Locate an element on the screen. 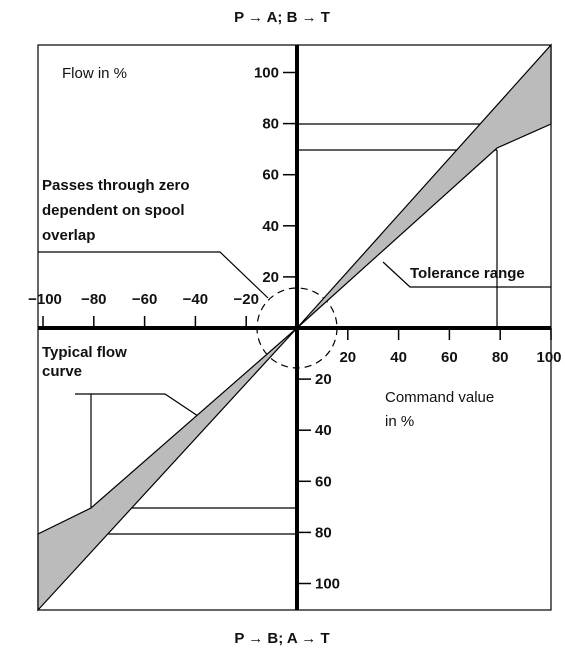  x-tick-label: −40 is located at coordinates (195, 299).